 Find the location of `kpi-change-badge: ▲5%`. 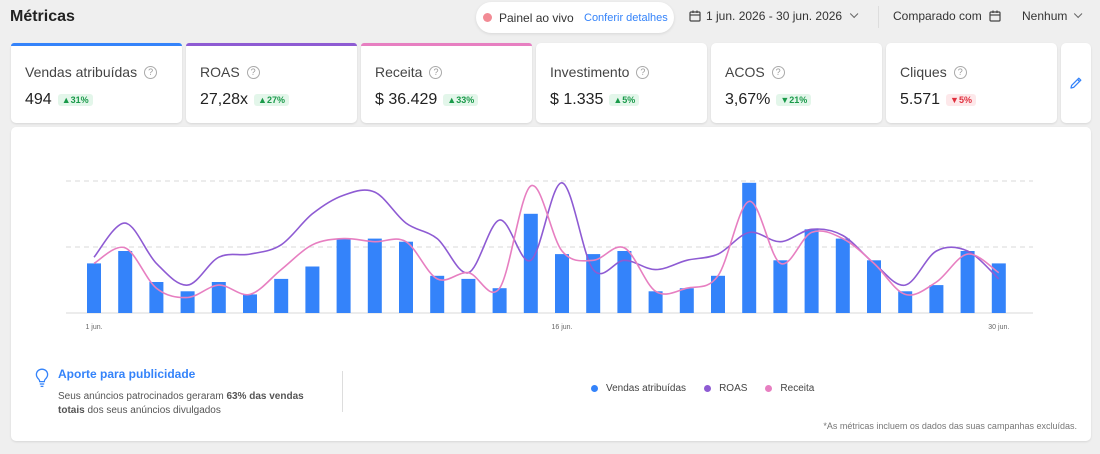

kpi-change-badge: ▲5% is located at coordinates (624, 100).